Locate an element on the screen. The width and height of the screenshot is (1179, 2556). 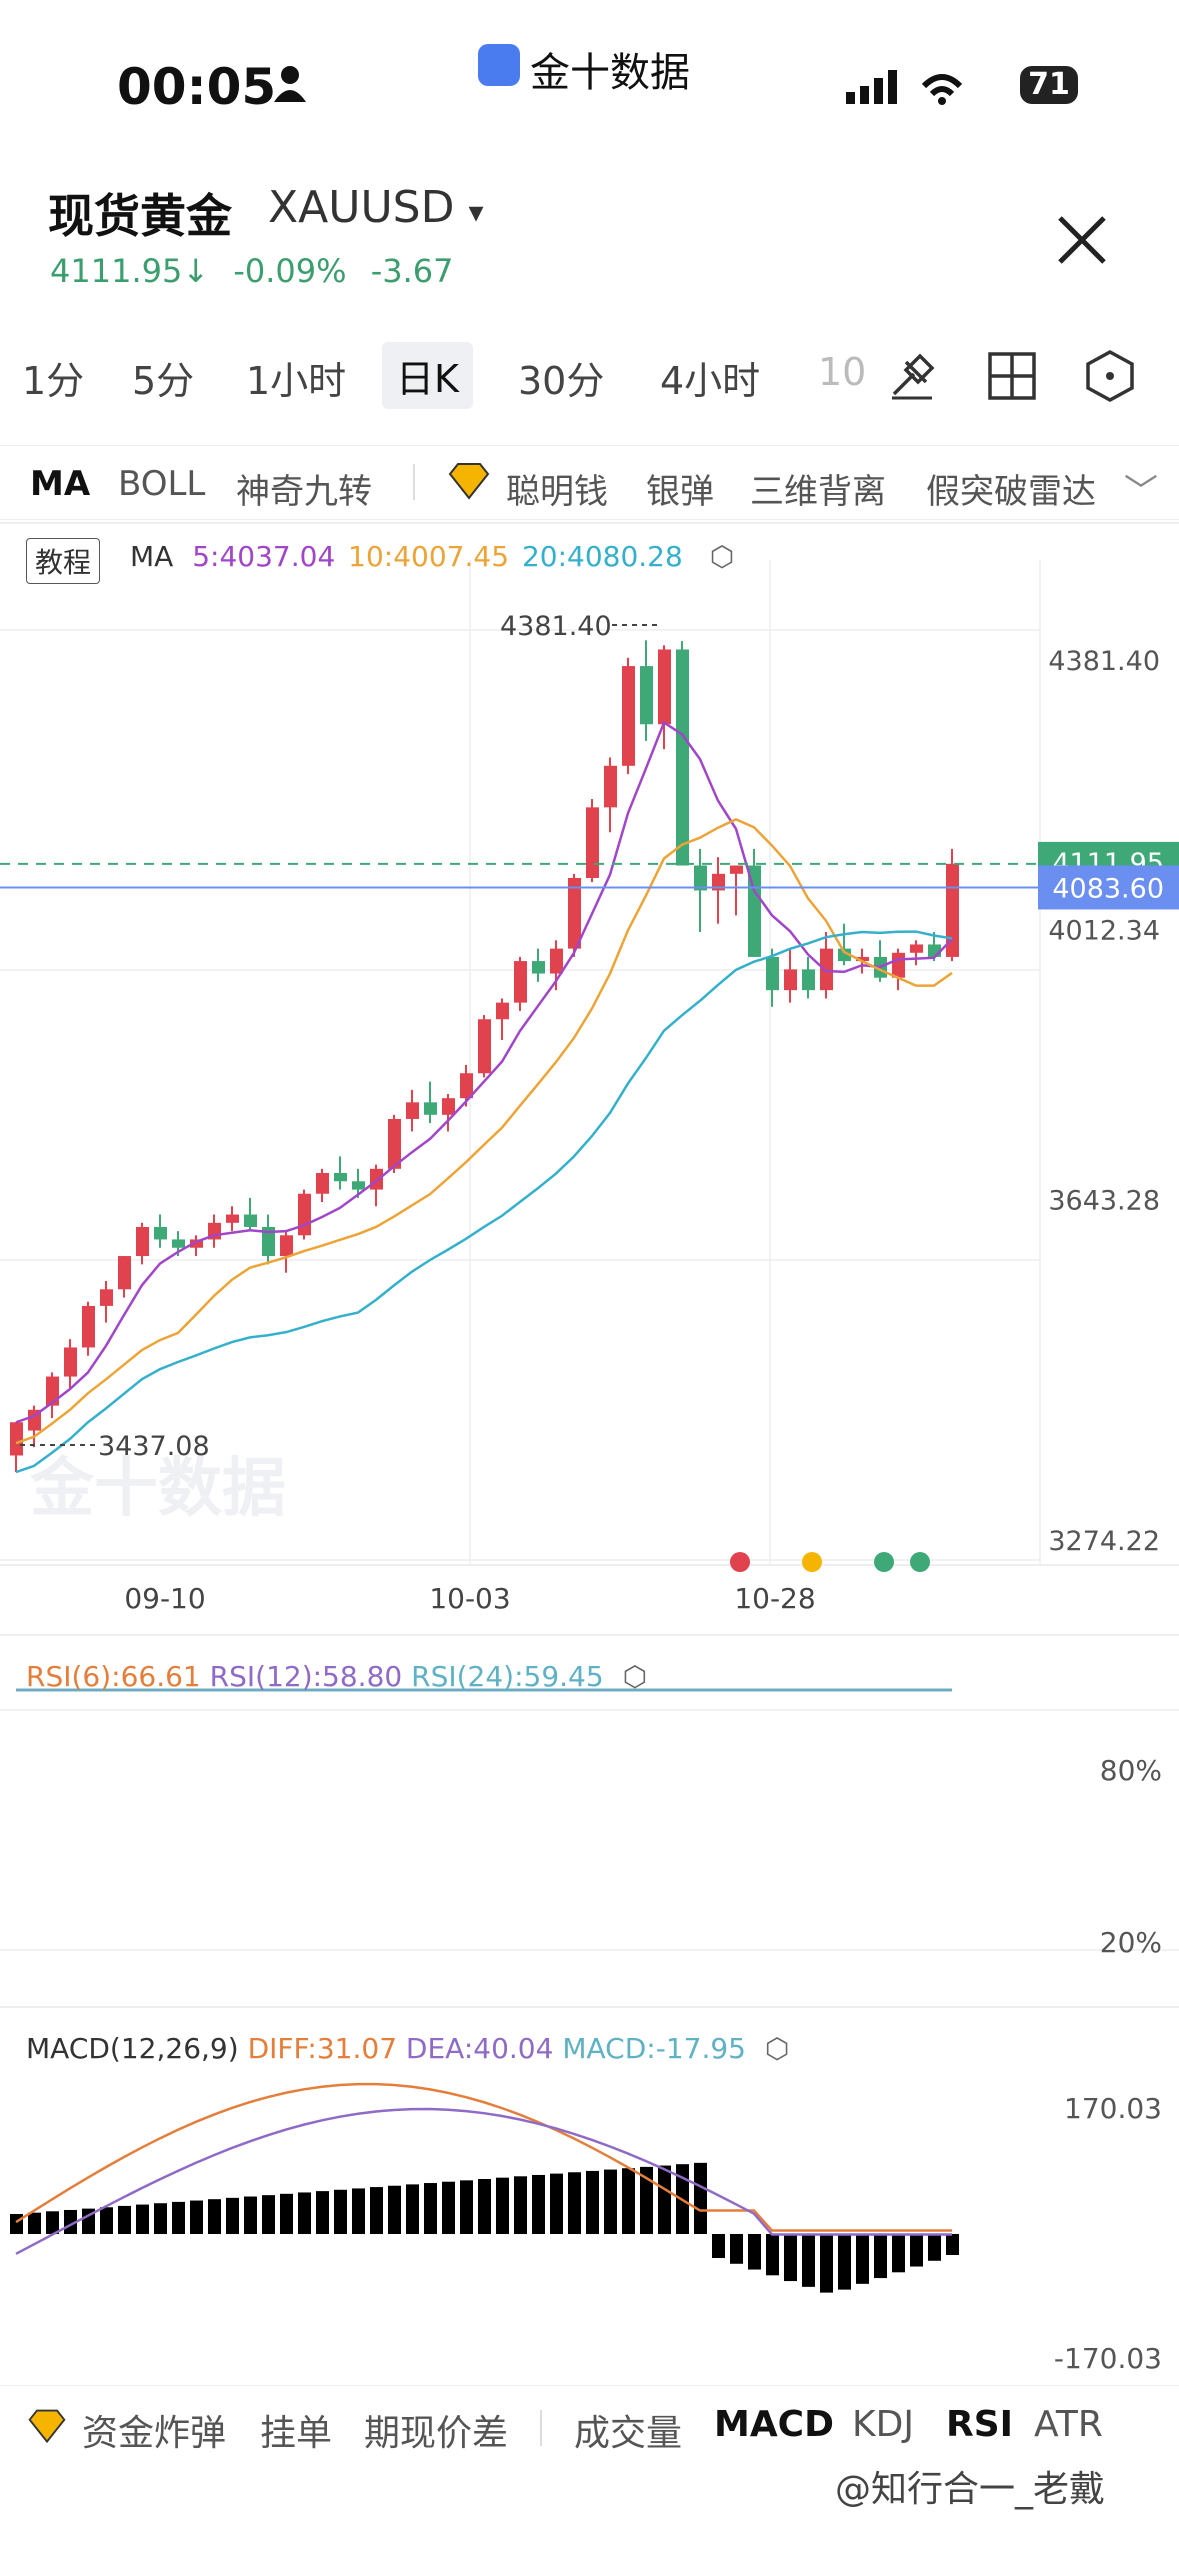
tab-30min: 30分 is located at coordinates (561, 381).